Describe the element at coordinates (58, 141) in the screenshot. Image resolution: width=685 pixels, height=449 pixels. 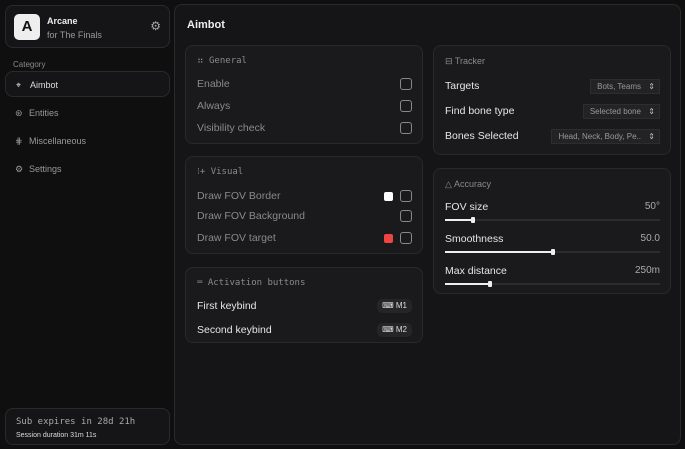
I see `sidebar-item-label: Miscellaneous` at that location.